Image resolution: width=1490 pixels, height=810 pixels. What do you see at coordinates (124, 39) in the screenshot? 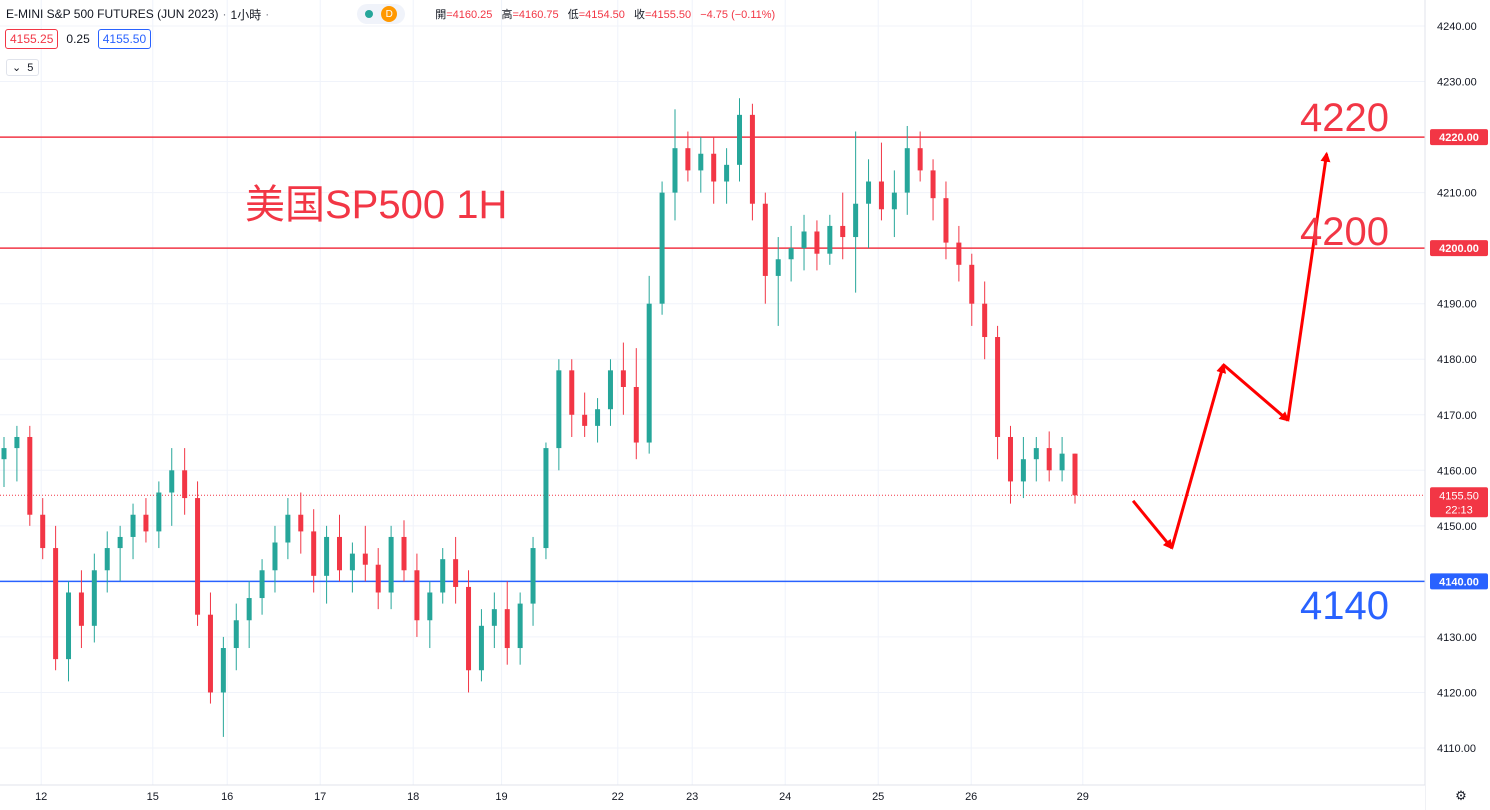
I see `buy-button: 4155.50` at bounding box center [124, 39].